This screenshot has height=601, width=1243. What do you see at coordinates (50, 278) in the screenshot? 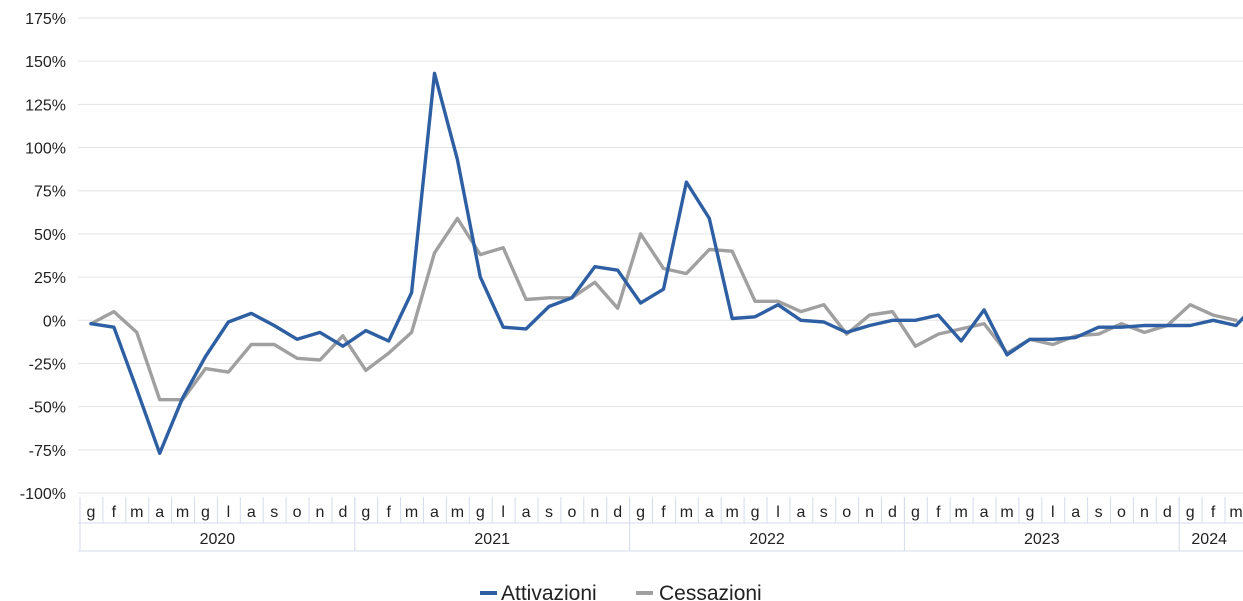
I see `y-tick-label: 25%` at bounding box center [50, 278].